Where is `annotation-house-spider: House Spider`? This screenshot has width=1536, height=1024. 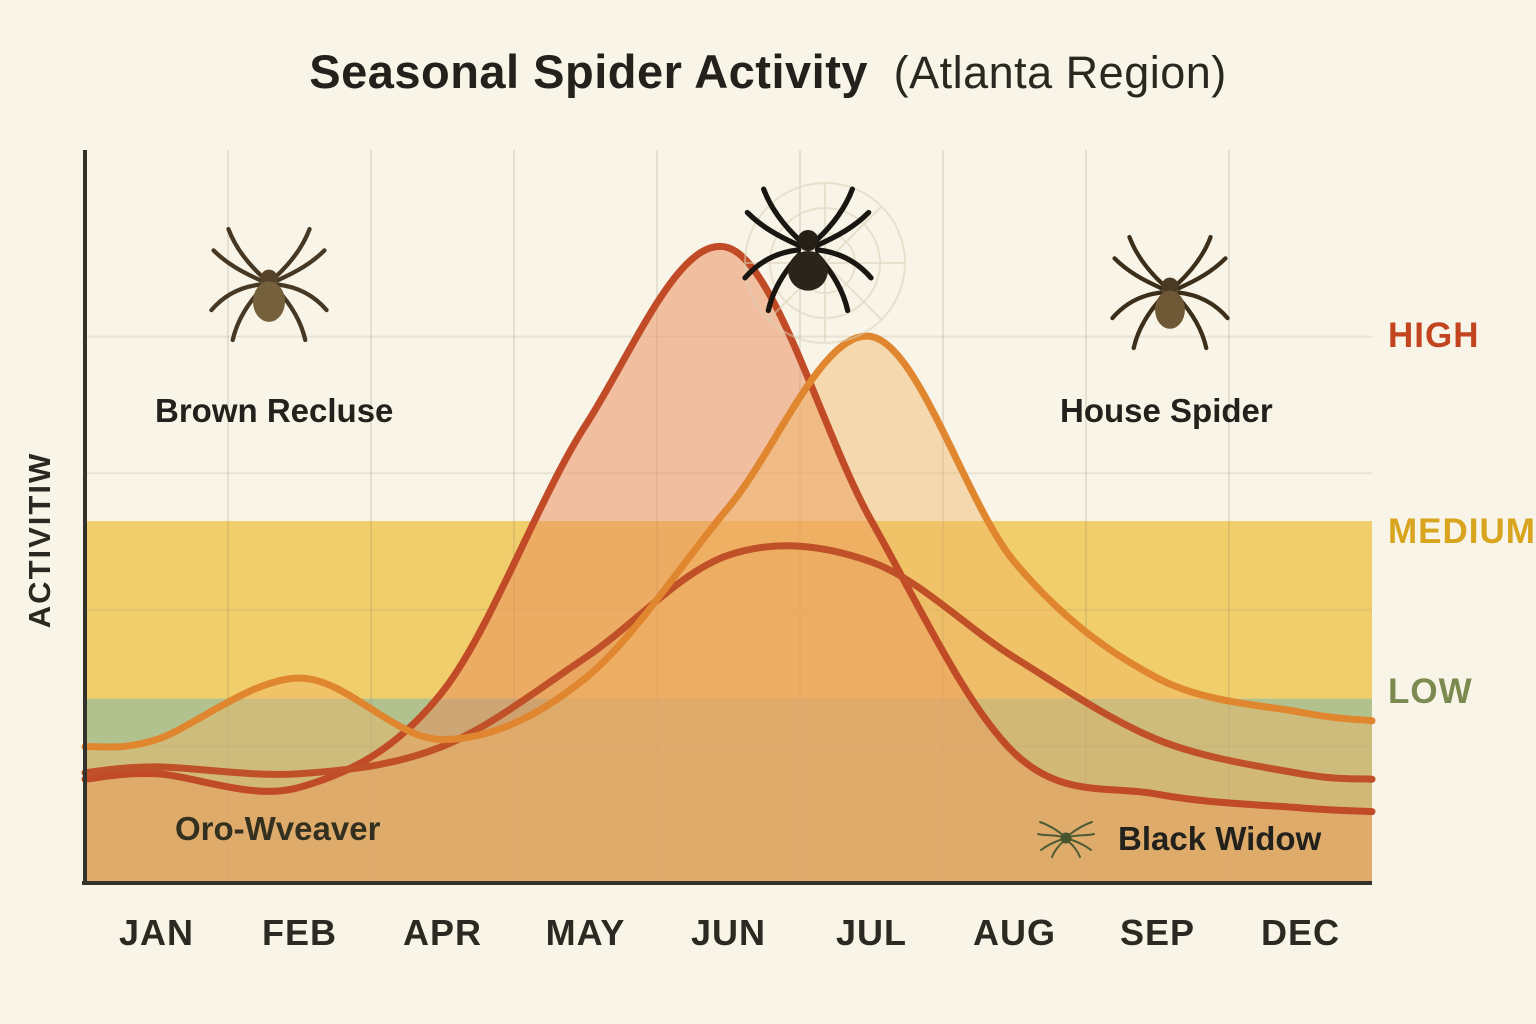 annotation-house-spider: House Spider is located at coordinates (1166, 410).